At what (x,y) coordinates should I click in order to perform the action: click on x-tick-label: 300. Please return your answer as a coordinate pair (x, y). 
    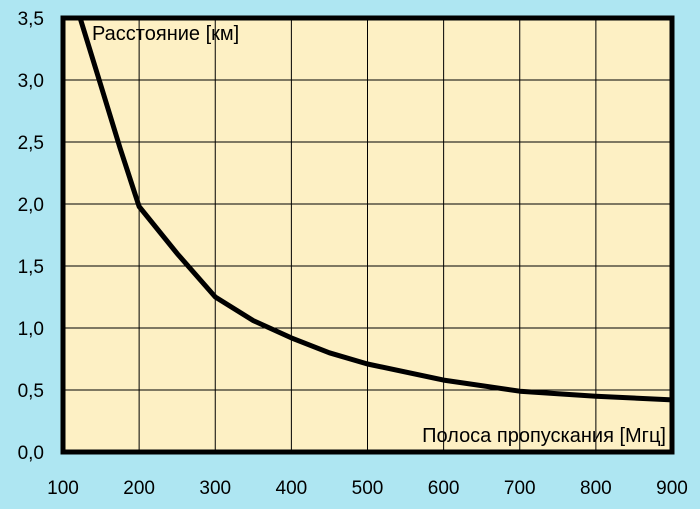
    Looking at the image, I should click on (215, 488).